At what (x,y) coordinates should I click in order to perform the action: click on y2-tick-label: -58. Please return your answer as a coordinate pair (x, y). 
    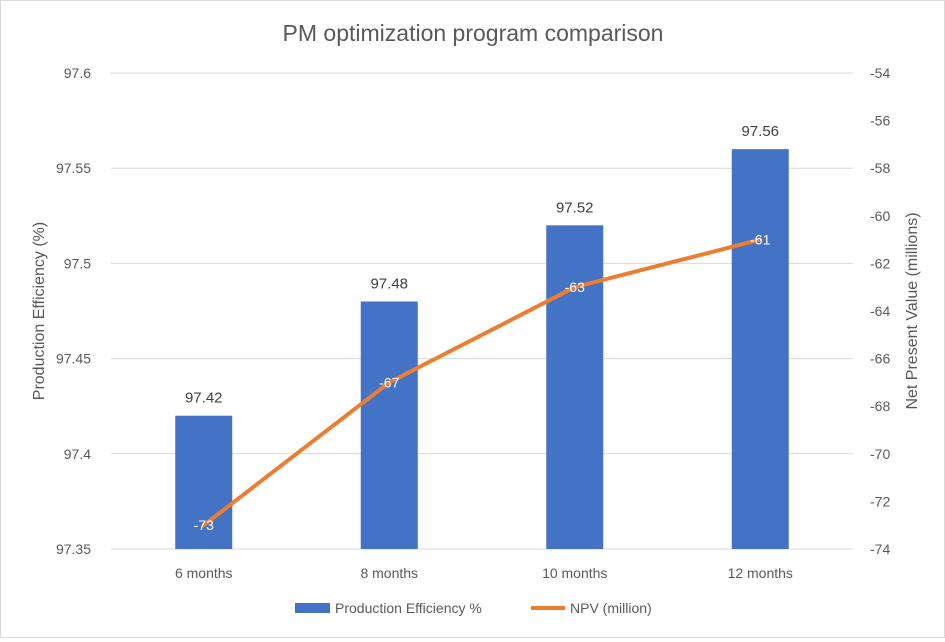
    Looking at the image, I should click on (880, 168).